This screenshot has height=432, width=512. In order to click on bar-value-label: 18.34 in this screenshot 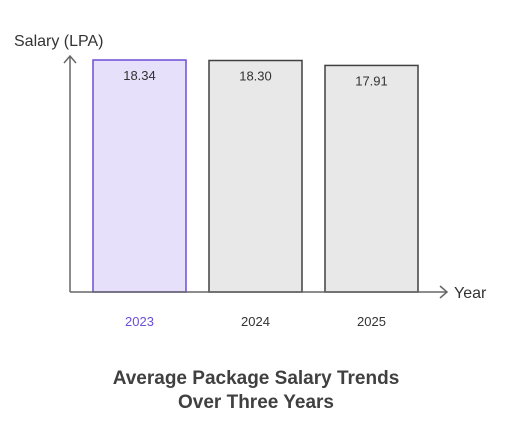, I will do `click(139, 75)`.